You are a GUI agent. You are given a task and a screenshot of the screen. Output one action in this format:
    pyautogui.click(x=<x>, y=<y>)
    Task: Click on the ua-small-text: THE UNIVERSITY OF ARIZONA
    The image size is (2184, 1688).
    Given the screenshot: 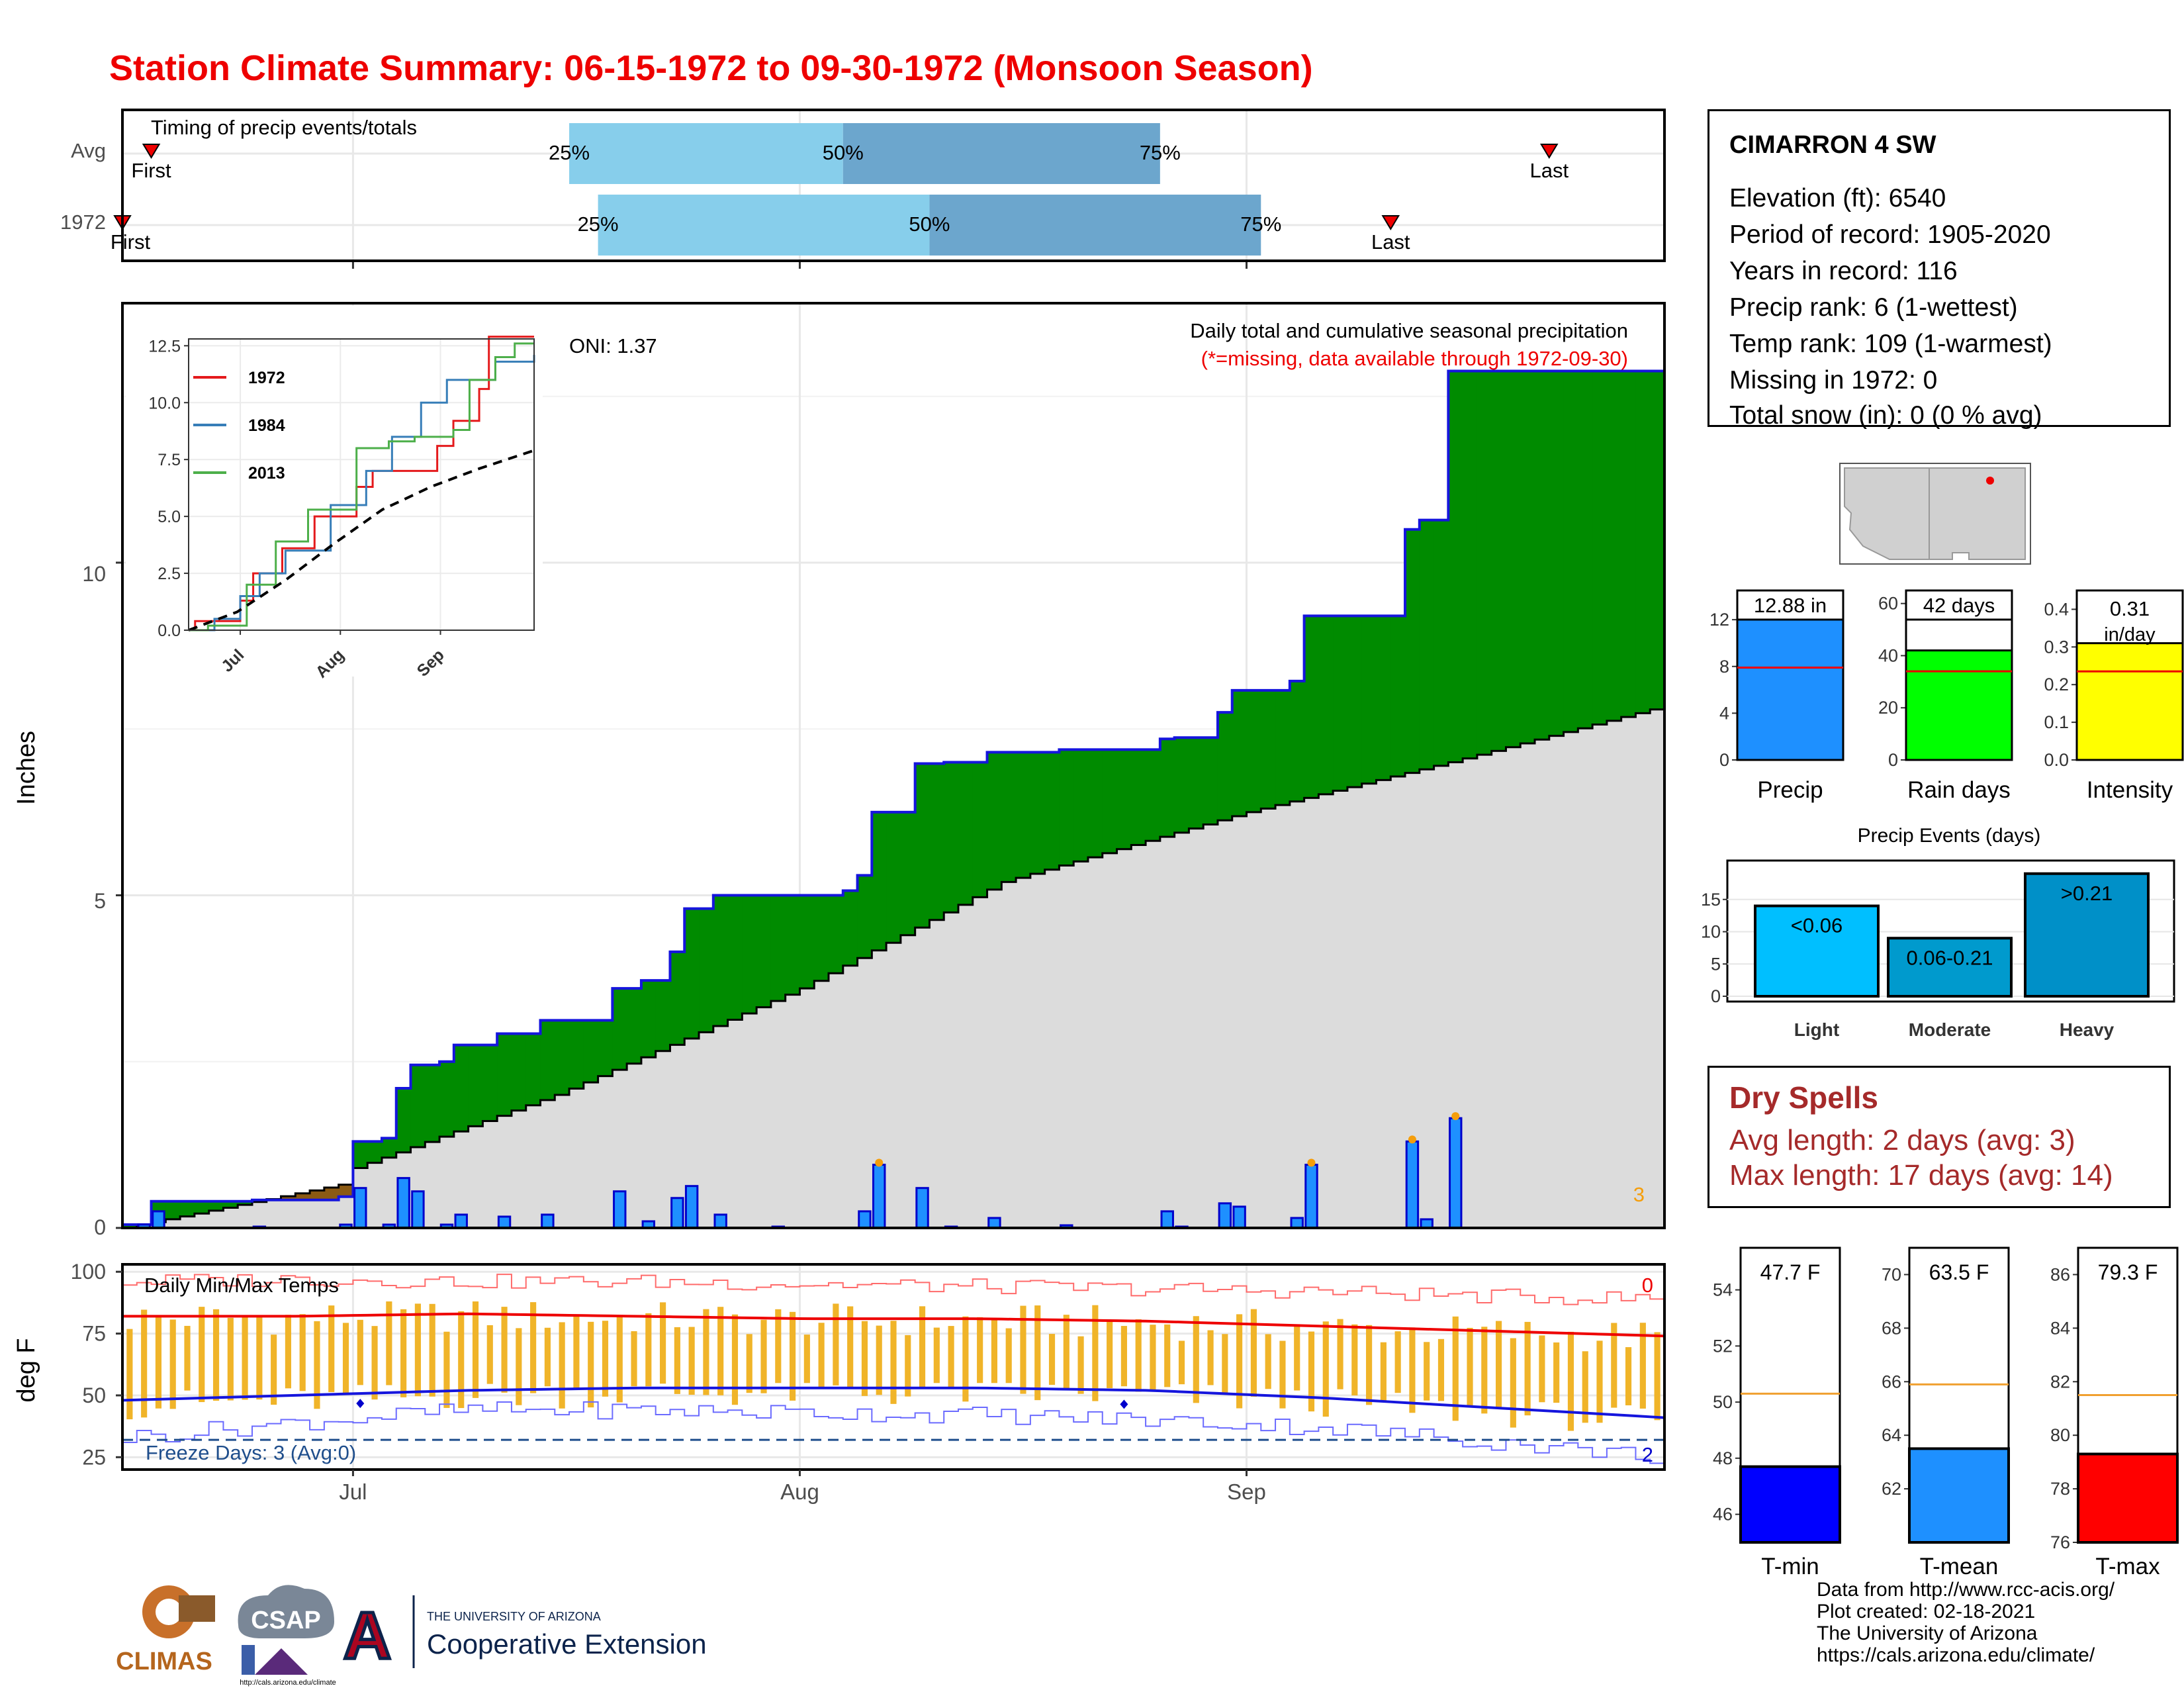 What is the action you would take?
    pyautogui.click(x=514, y=1616)
    